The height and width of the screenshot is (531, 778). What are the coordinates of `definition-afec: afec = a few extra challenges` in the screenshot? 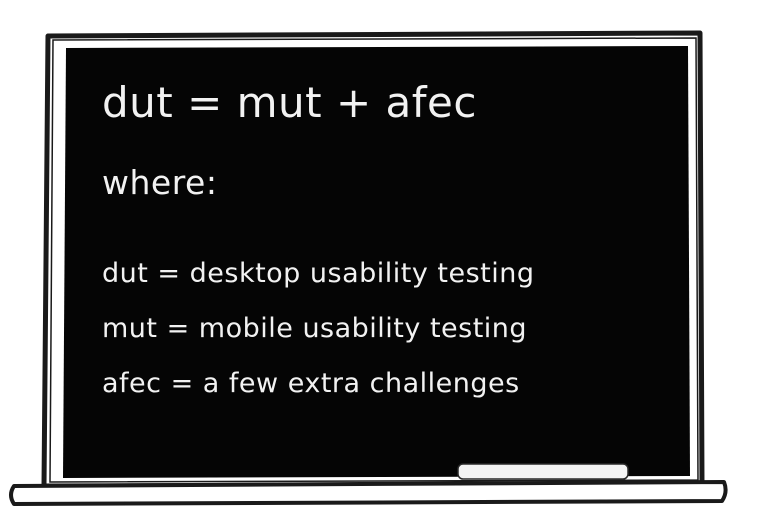 It's located at (311, 383).